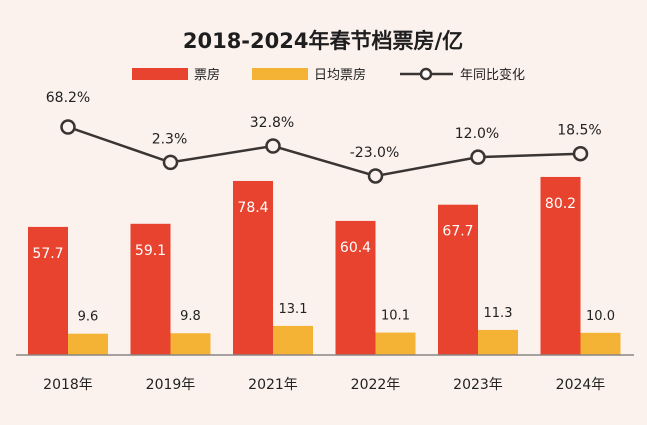 The width and height of the screenshot is (647, 425). I want to click on bar-label-box-office: 80.2, so click(560, 204).